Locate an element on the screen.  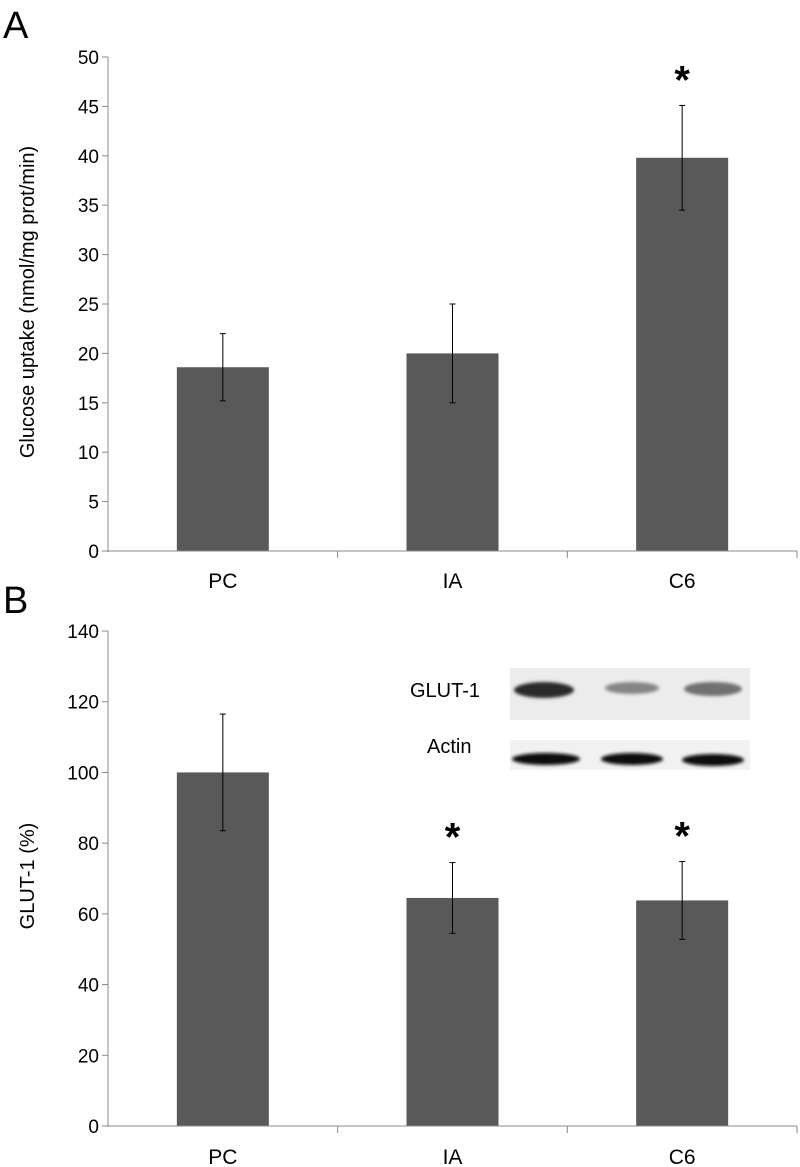
blot-glut1-band-pc is located at coordinates (544, 690).